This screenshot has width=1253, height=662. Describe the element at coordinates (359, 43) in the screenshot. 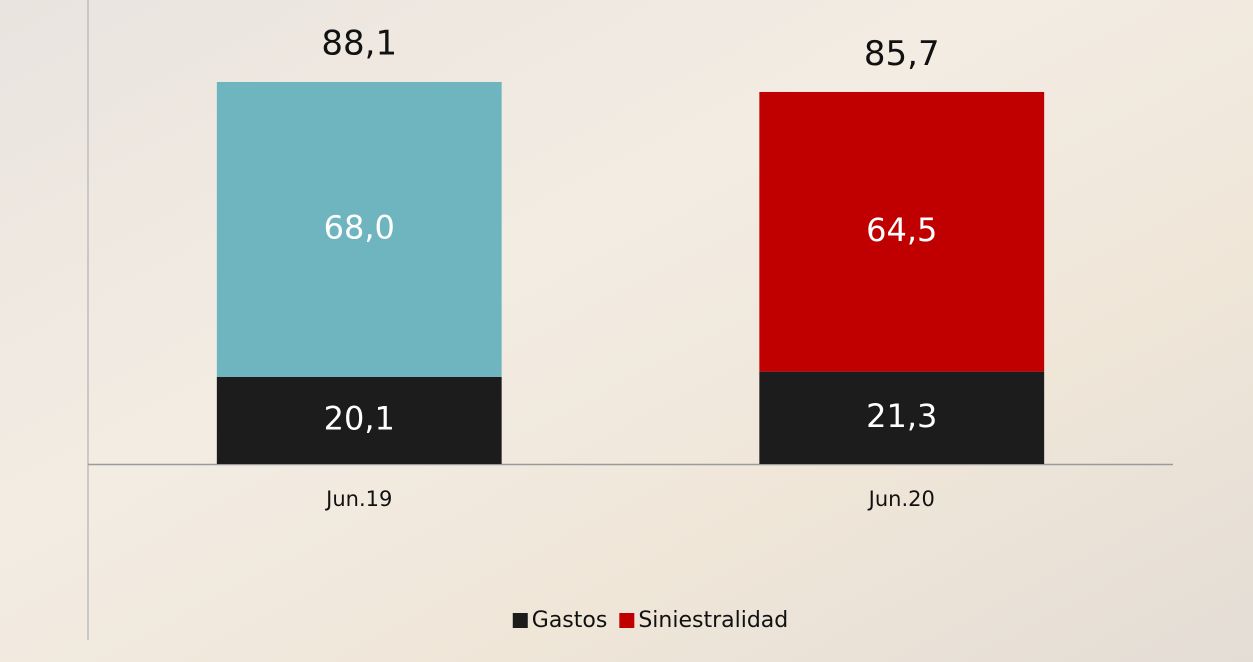

I see `total-label: 88,1` at that location.